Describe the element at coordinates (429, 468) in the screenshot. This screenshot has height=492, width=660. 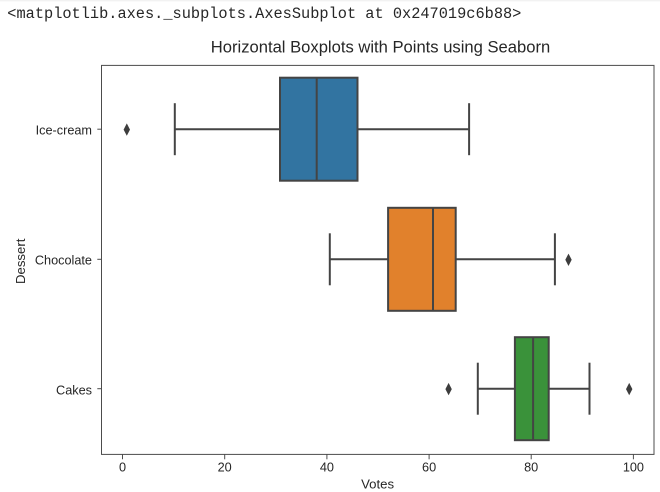
I see `svg-text: 60` at that location.